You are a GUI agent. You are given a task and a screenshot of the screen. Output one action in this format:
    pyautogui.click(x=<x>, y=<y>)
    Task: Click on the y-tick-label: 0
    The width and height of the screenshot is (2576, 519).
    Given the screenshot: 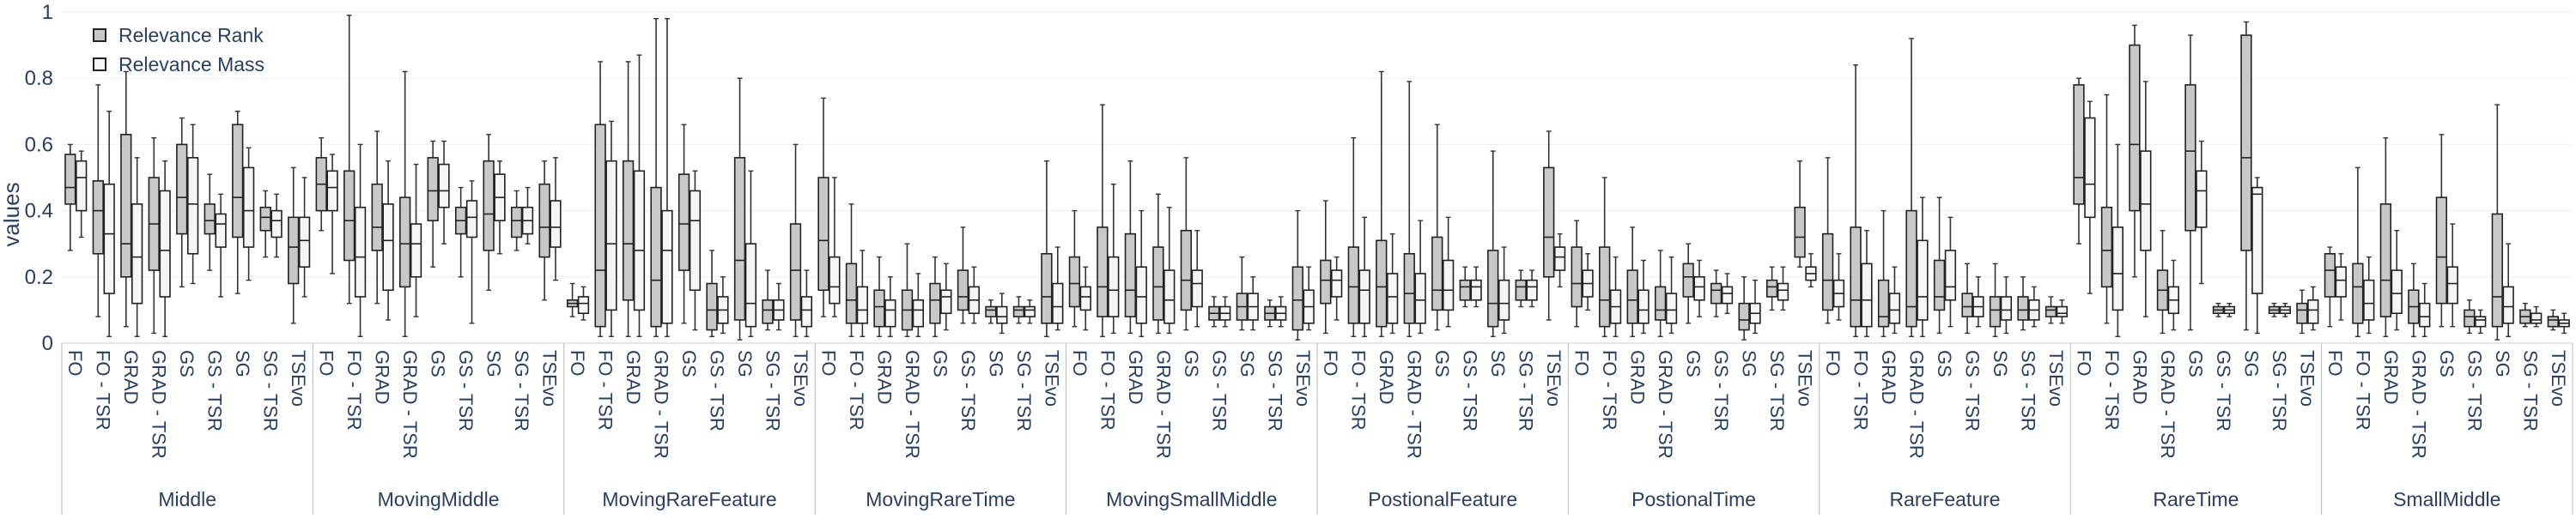 What is the action you would take?
    pyautogui.click(x=48, y=343)
    